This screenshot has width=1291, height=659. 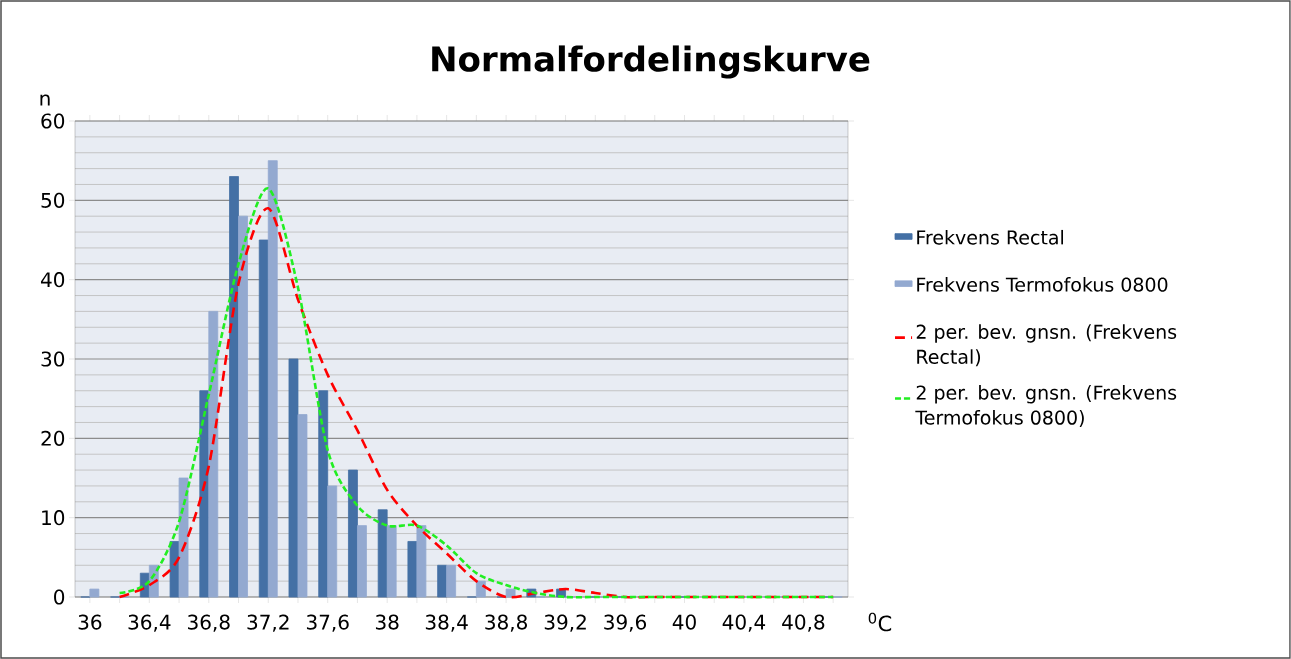 What do you see at coordinates (268, 623) in the screenshot?
I see `x-tick-label: 37,2` at bounding box center [268, 623].